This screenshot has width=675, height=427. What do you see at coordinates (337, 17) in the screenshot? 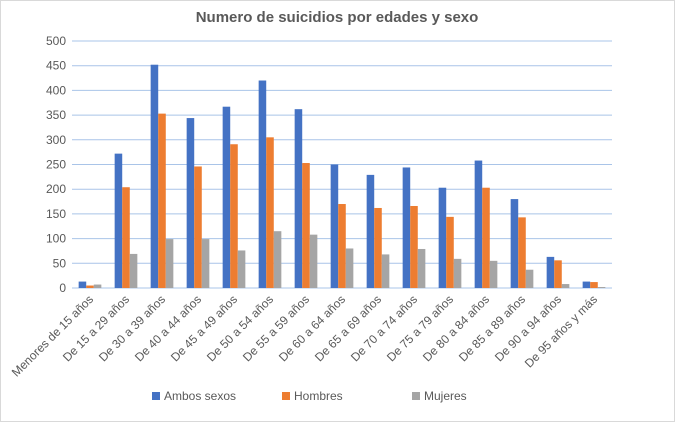
I see `chart-title: Numero de suicidios por edades y sexo` at bounding box center [337, 17].